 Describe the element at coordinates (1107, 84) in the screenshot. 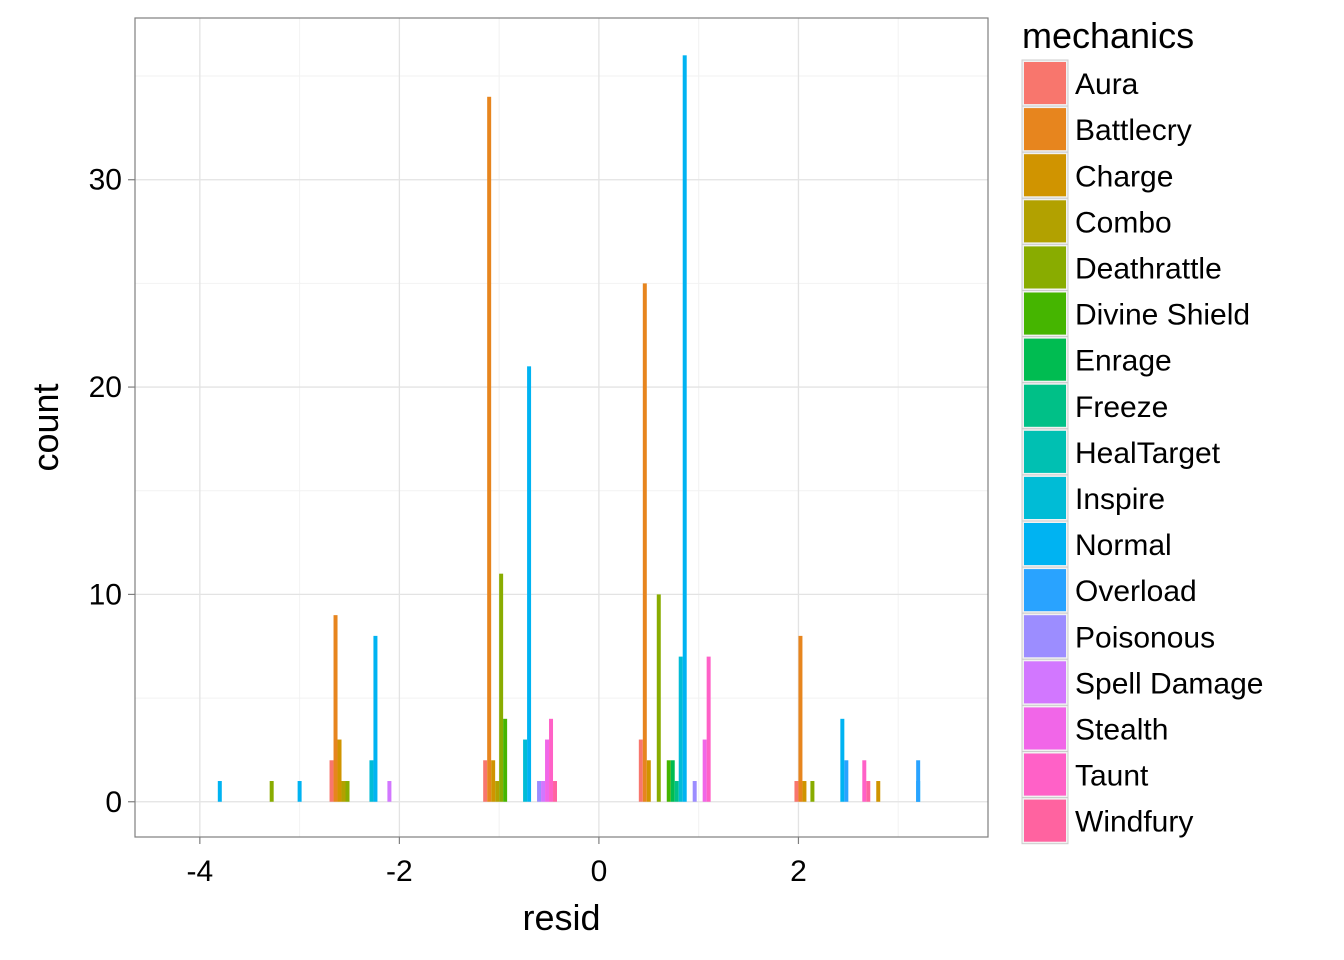

I see `legend-label: Aura` at that location.